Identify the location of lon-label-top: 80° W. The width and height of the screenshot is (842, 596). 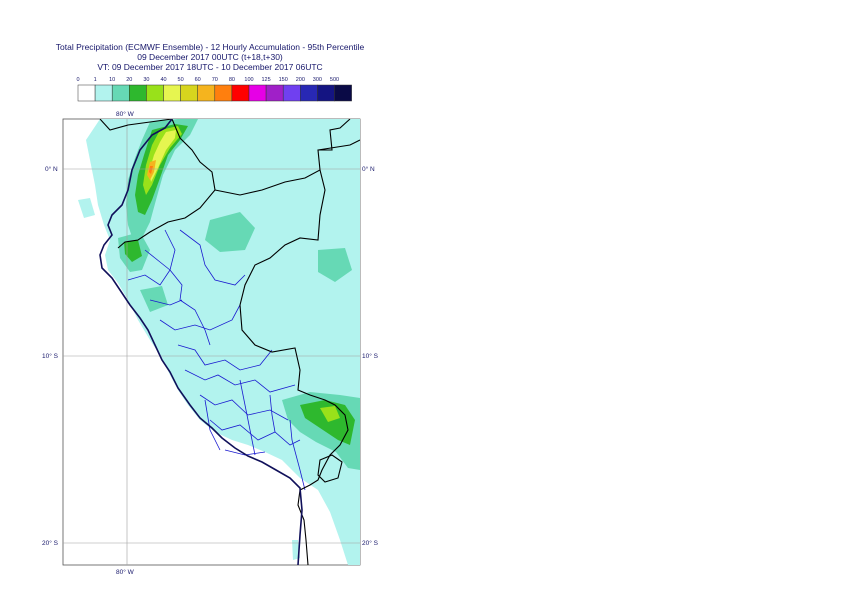
(125, 114).